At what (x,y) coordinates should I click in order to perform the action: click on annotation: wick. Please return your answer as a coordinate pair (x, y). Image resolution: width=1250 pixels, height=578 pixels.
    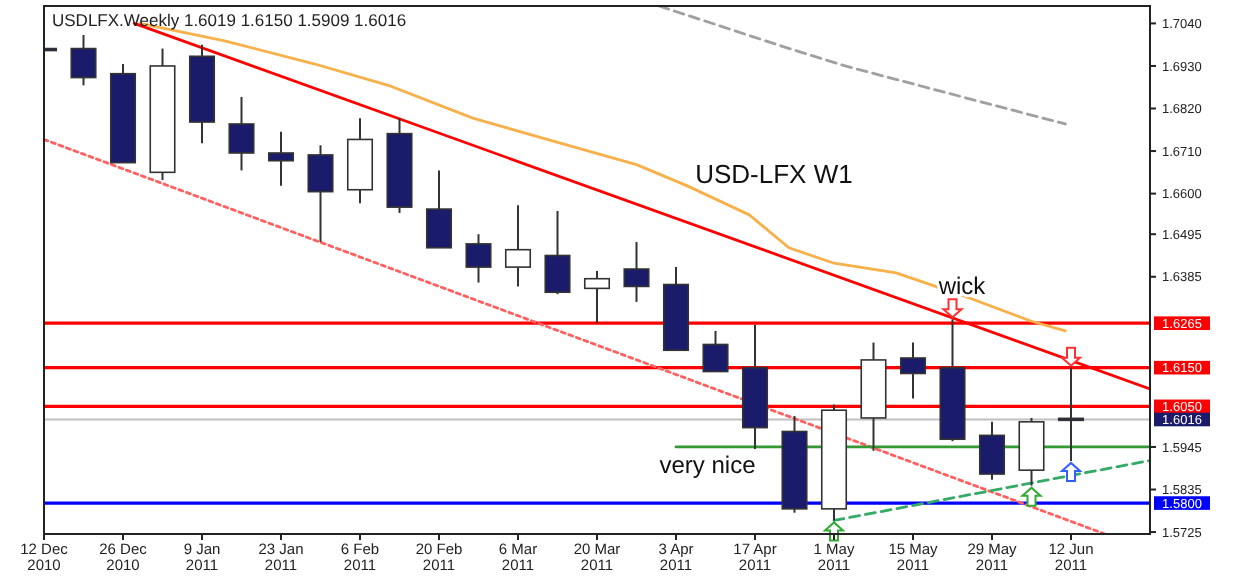
    Looking at the image, I should click on (962, 285).